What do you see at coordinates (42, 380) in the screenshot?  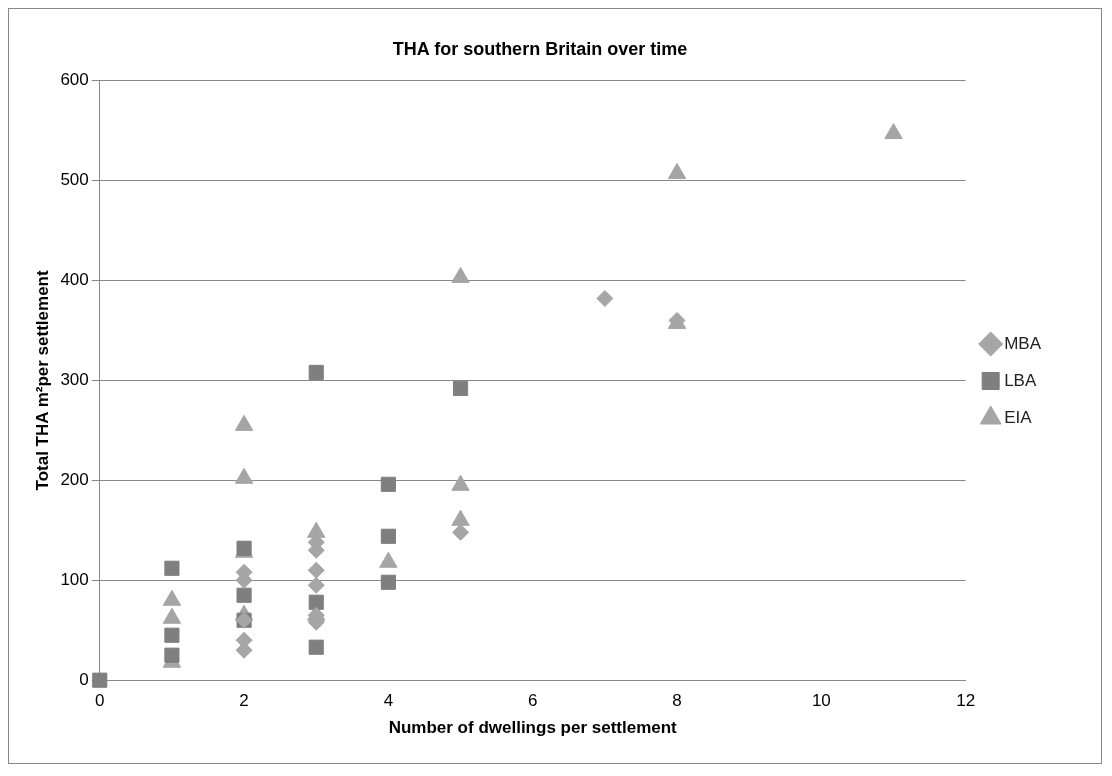 I see `y-axis-title: Total THA m²per settlement` at bounding box center [42, 380].